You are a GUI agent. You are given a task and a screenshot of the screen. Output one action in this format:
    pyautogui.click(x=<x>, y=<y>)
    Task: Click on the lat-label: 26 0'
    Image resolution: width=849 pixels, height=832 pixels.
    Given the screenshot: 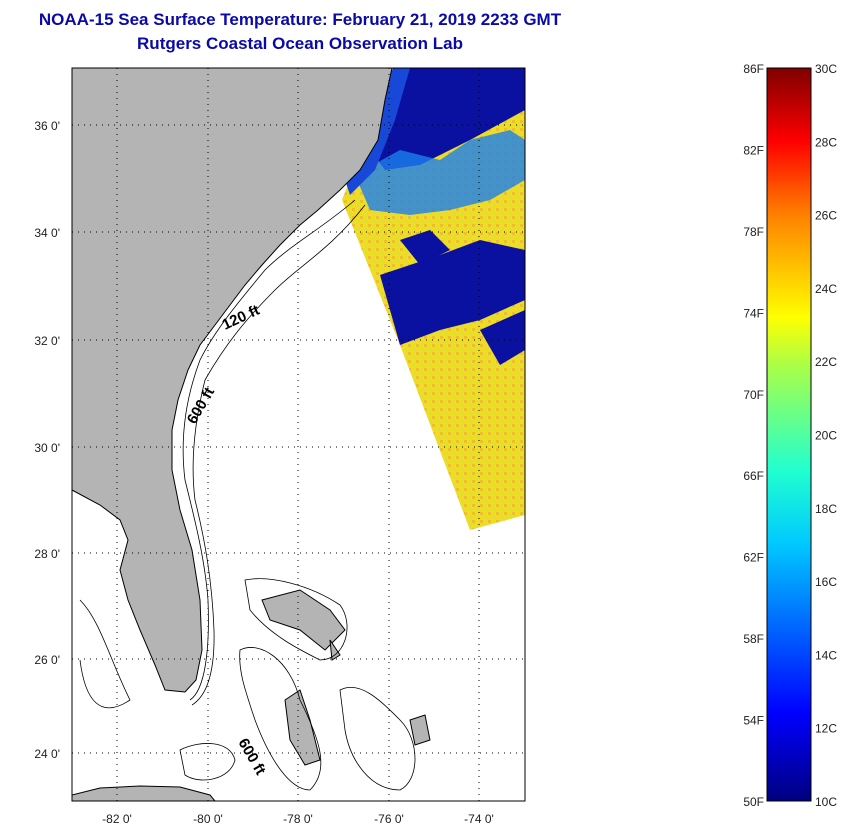 What is the action you would take?
    pyautogui.click(x=47, y=660)
    